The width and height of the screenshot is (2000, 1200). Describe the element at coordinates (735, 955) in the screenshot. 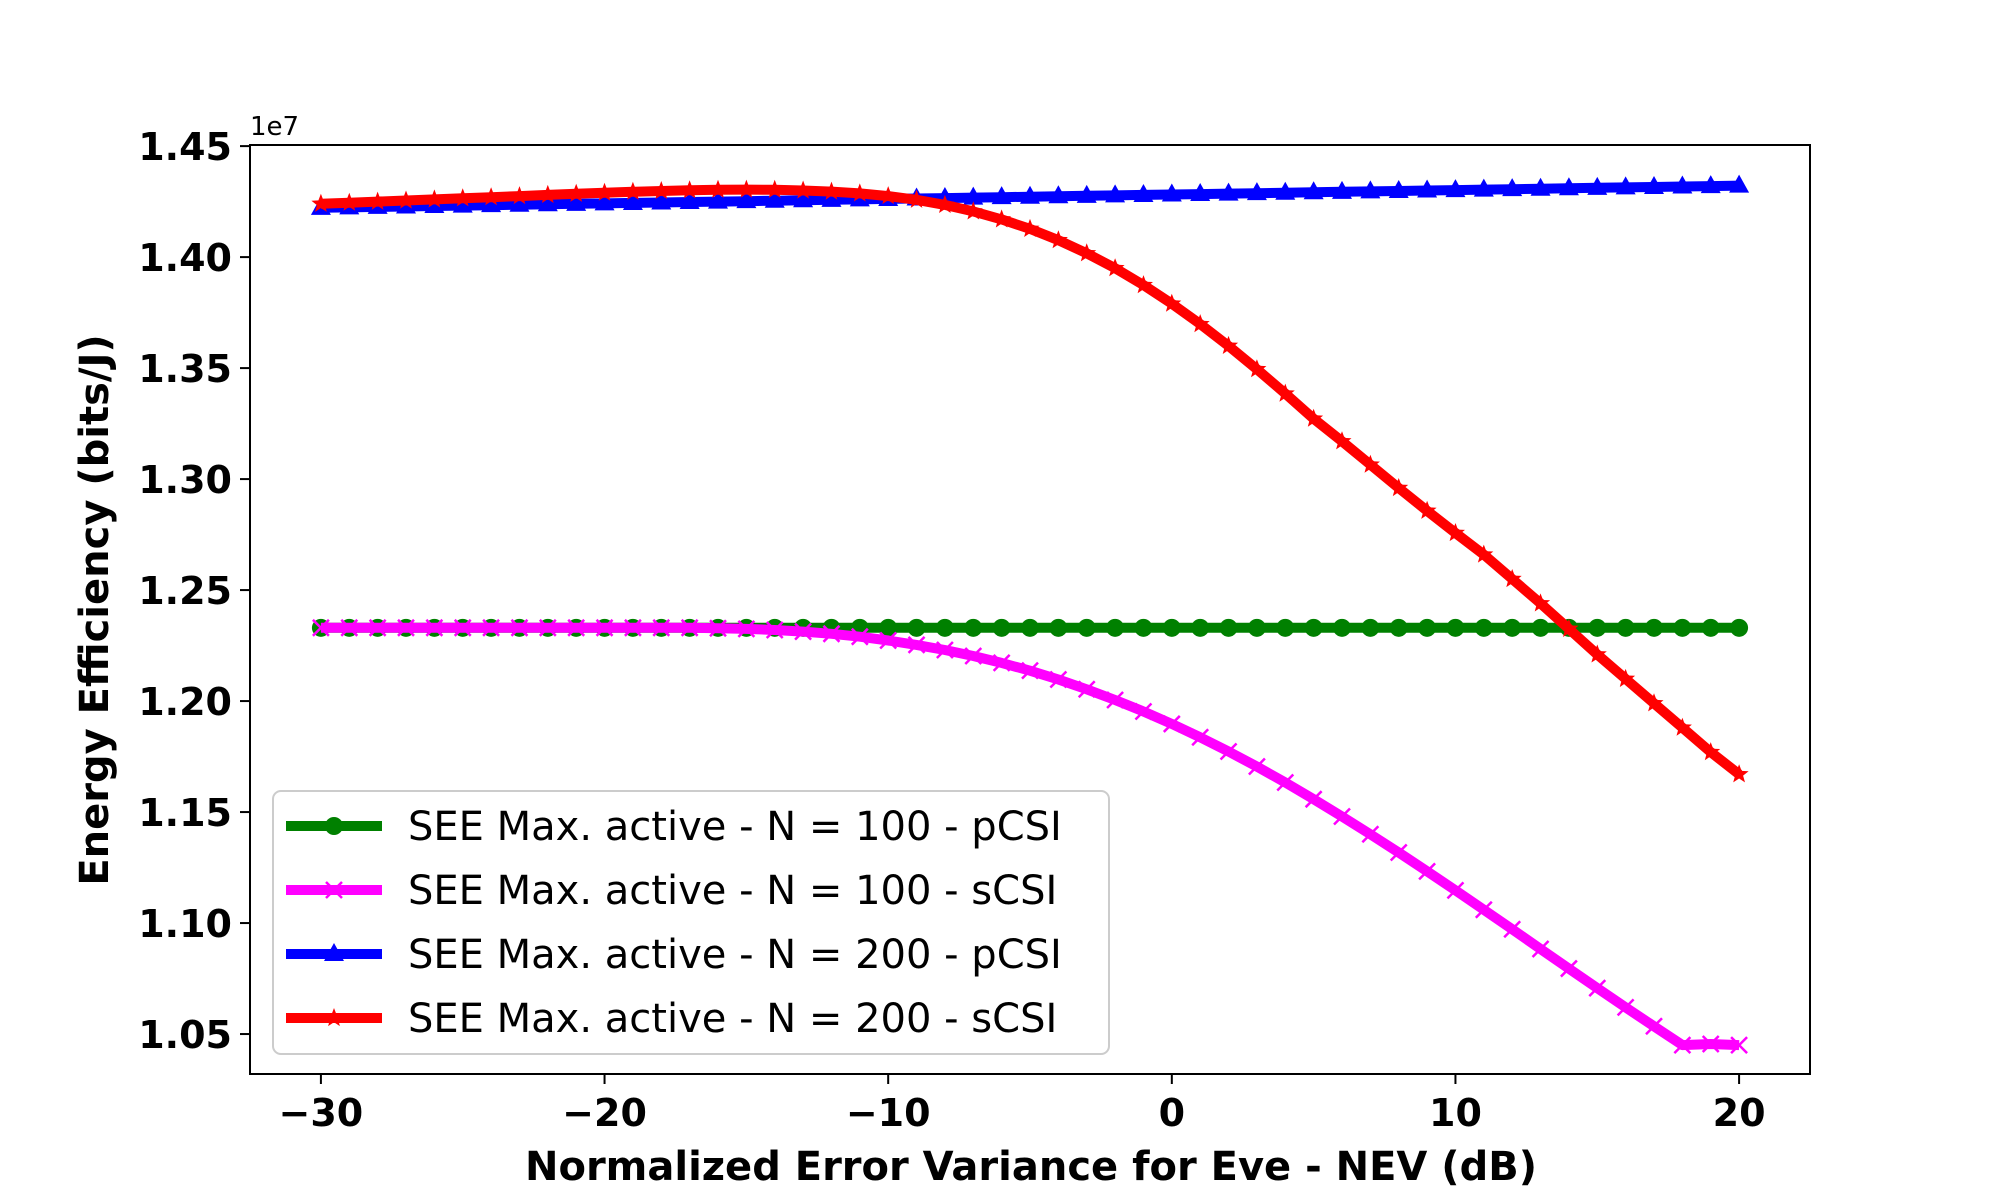

I see `legend-label: SEE Max. active - N = 200 - pCSI` at that location.